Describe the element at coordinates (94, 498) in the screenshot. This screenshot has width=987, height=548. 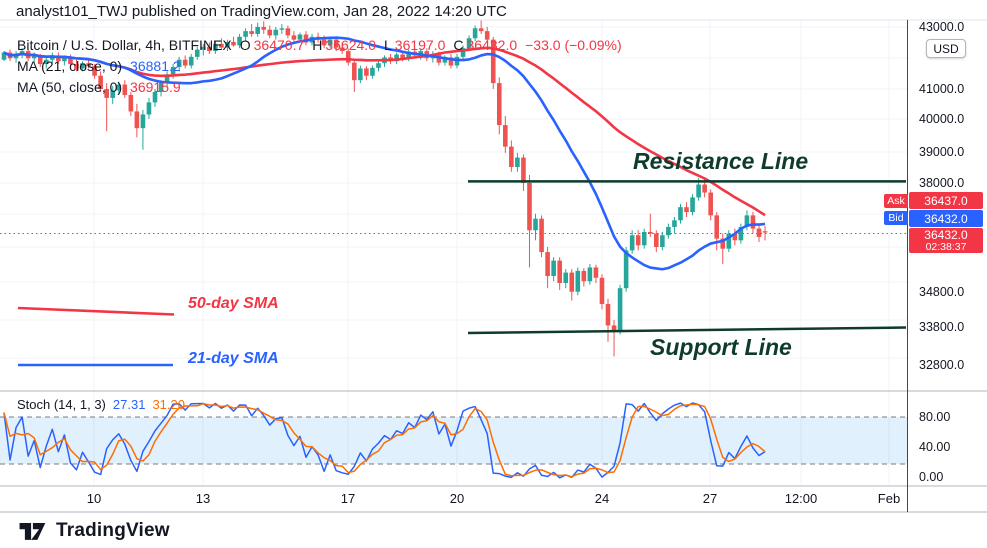
I see `time-axis-label: 10` at that location.